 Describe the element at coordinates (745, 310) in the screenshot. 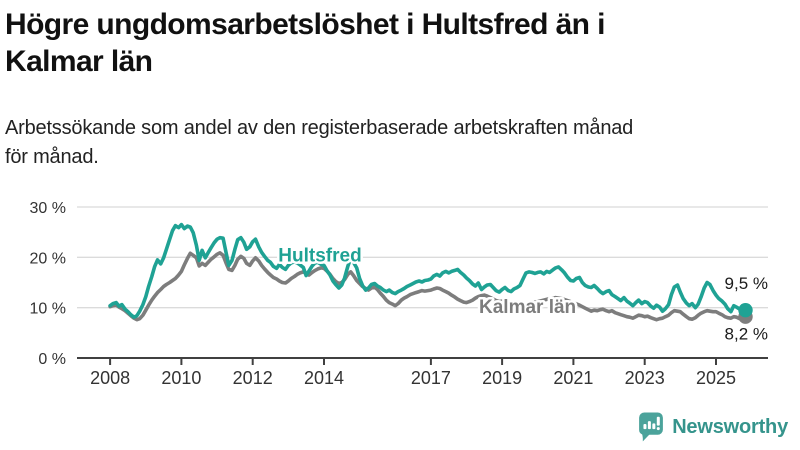

I see `end-dot-hultsfred` at that location.